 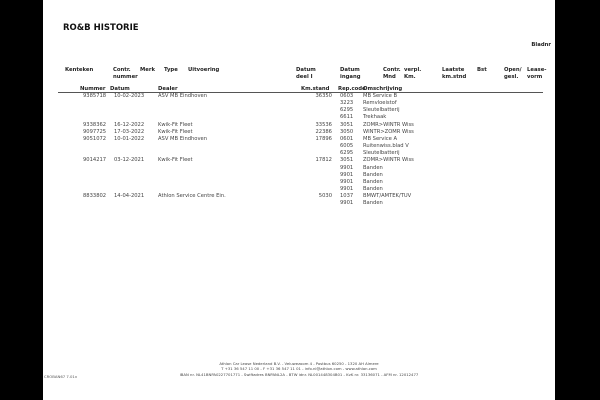 I want to click on table-row: 6005 Ruitenwiss.blad V, so click(x=299, y=146).